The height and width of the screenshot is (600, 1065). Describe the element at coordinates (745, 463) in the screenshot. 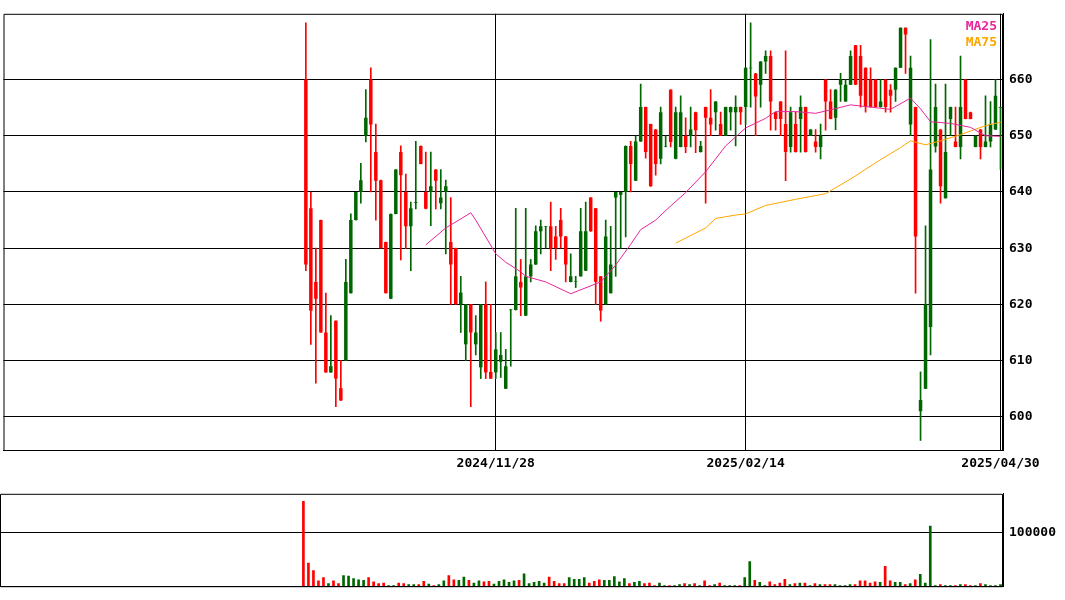

I see `x-tick-label: 2025/02/14` at that location.